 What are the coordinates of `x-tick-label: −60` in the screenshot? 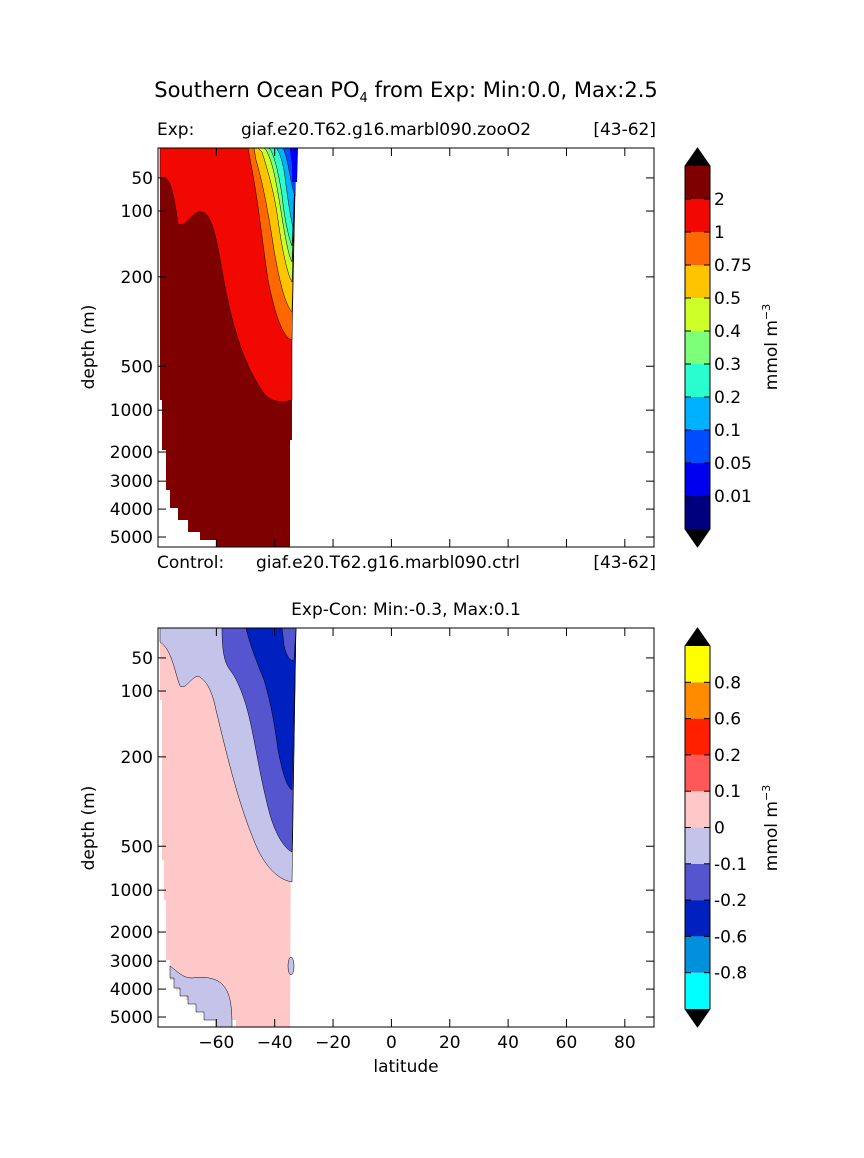 It's located at (216, 1043).